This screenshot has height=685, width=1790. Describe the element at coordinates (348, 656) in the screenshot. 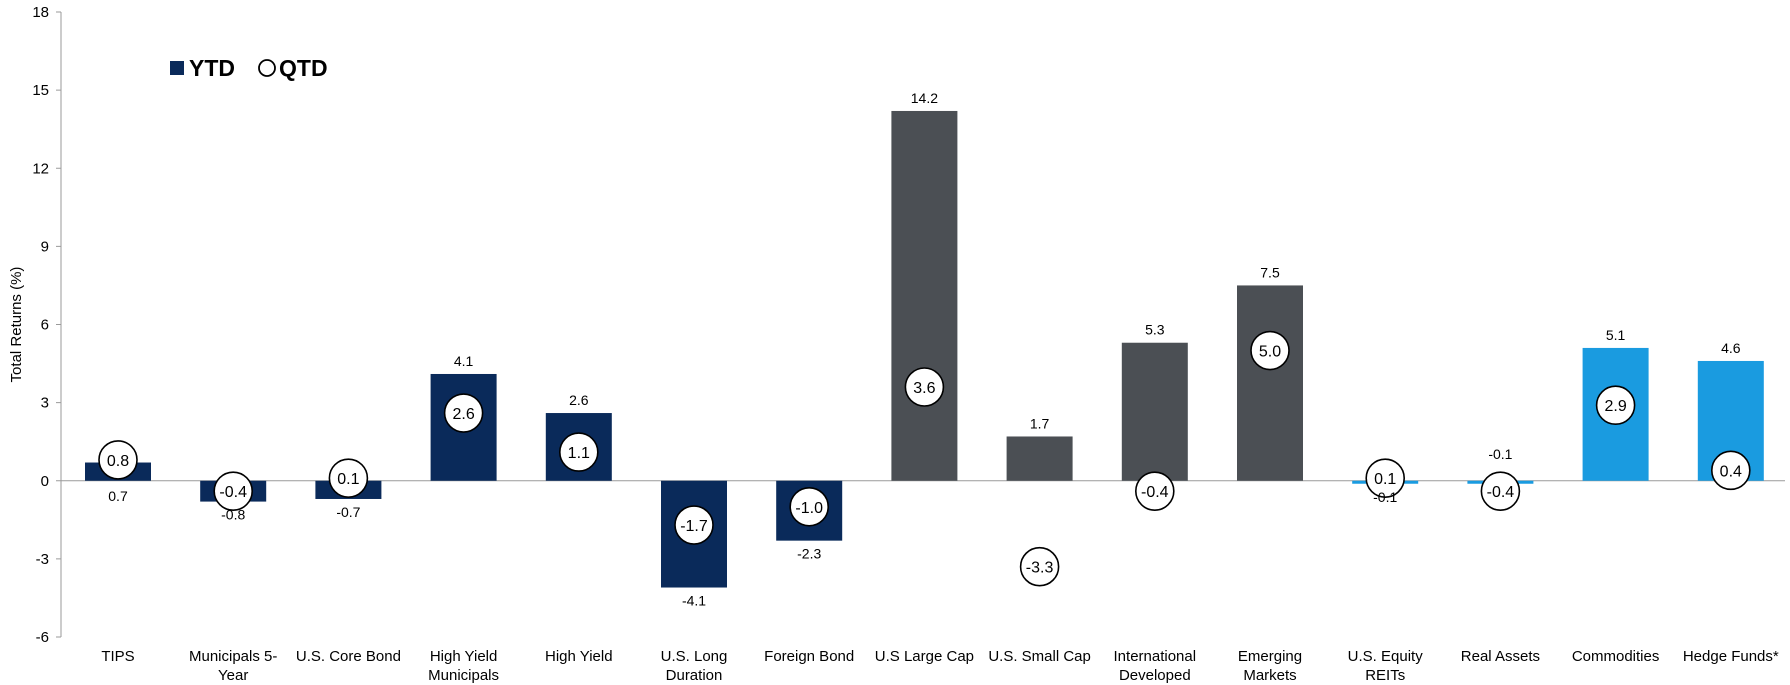

I see `category-label: U.S. Core Bond` at that location.